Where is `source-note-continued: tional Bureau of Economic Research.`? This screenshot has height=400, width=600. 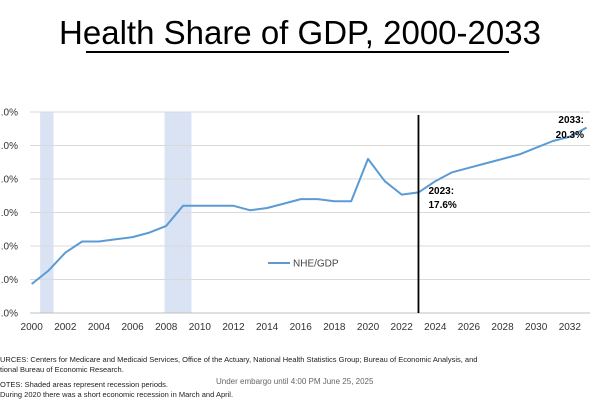
source-note-continued: tional Bureau of Economic Research. is located at coordinates (62, 369).